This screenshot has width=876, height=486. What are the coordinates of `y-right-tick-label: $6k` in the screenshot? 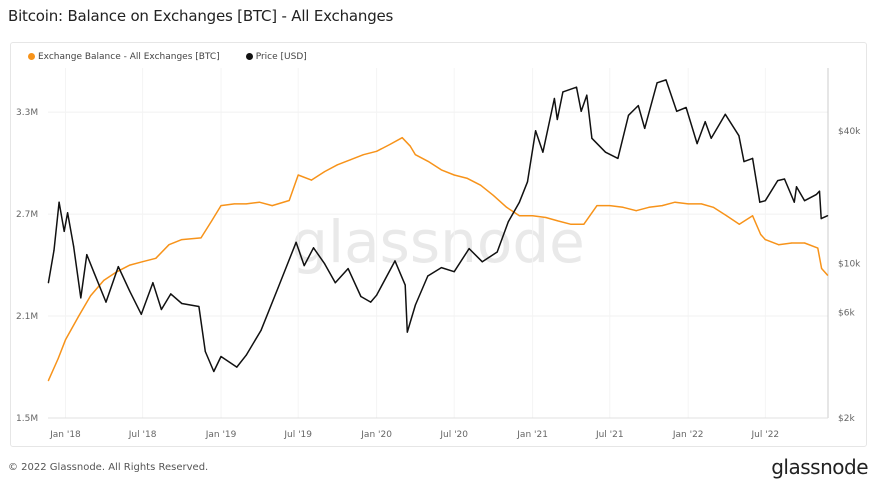 It's located at (846, 314).